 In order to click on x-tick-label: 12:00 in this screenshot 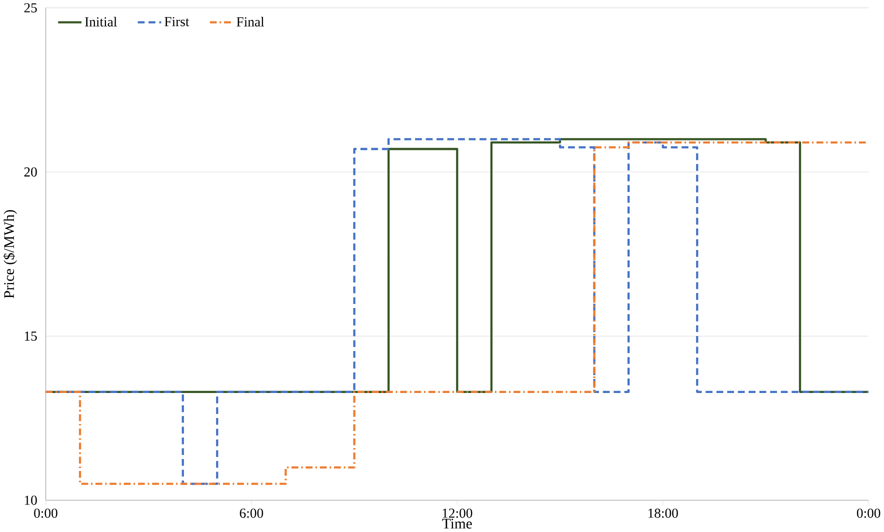, I will do `click(457, 513)`.